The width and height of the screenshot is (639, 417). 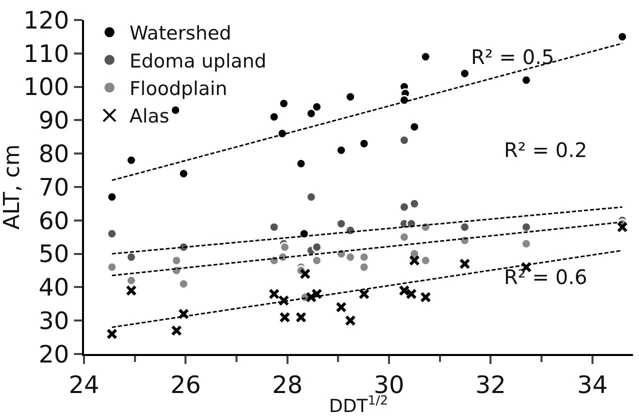 I want to click on y-tick-label: 50, so click(x=54, y=254).